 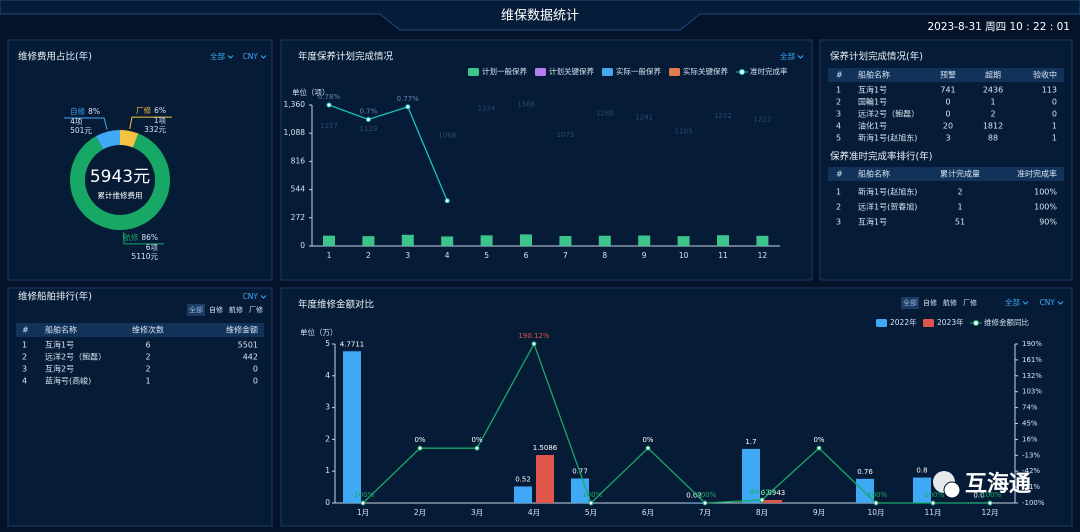 I want to click on x-tick-label: 6, so click(x=526, y=255).